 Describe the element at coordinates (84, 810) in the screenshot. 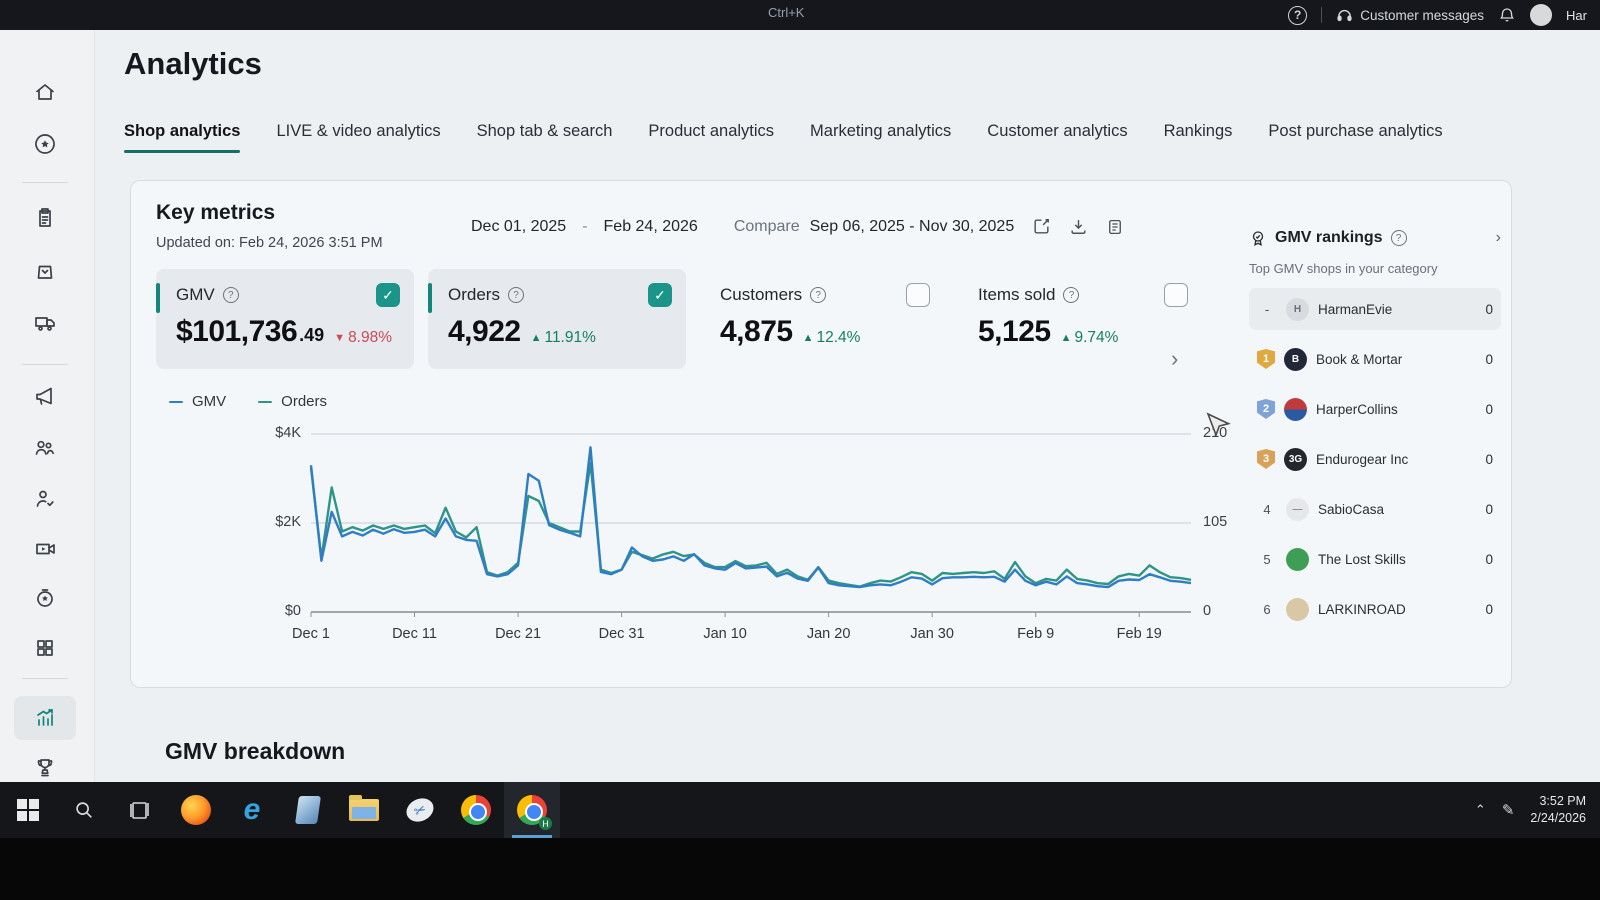

I see `taskbar-search-button` at that location.